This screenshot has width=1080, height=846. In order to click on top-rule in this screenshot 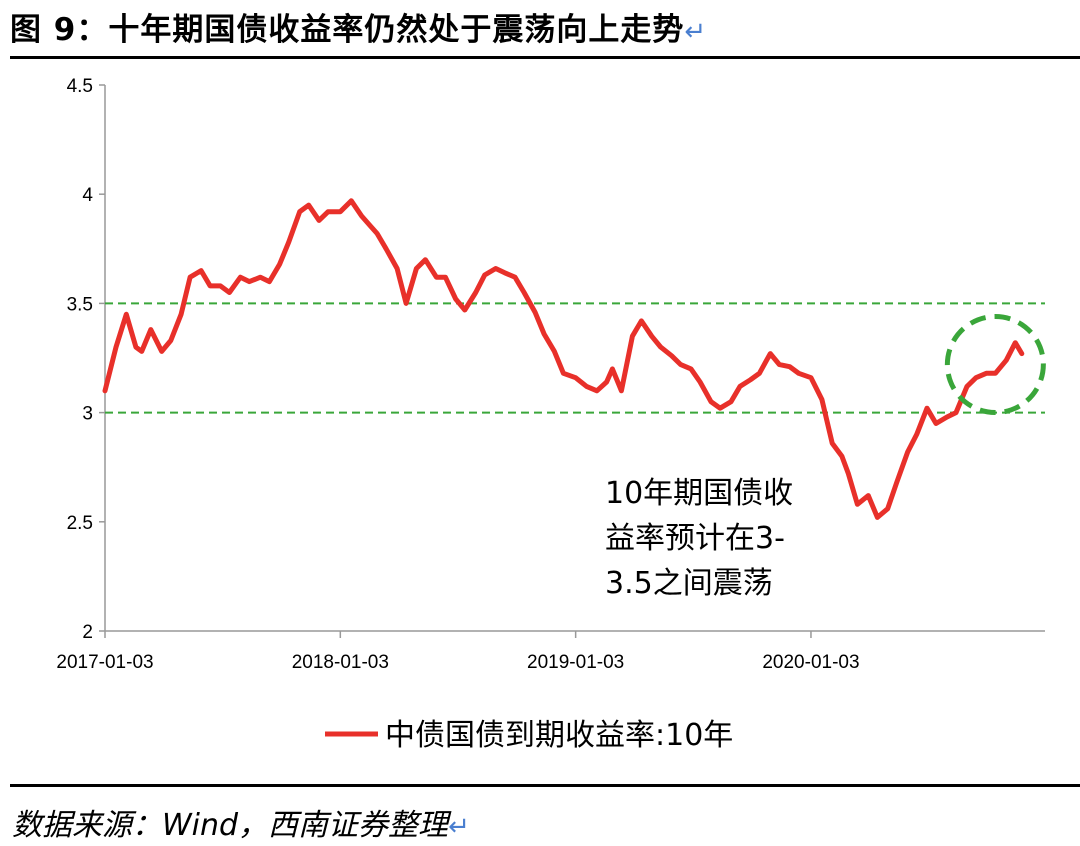, I will do `click(545, 57)`.